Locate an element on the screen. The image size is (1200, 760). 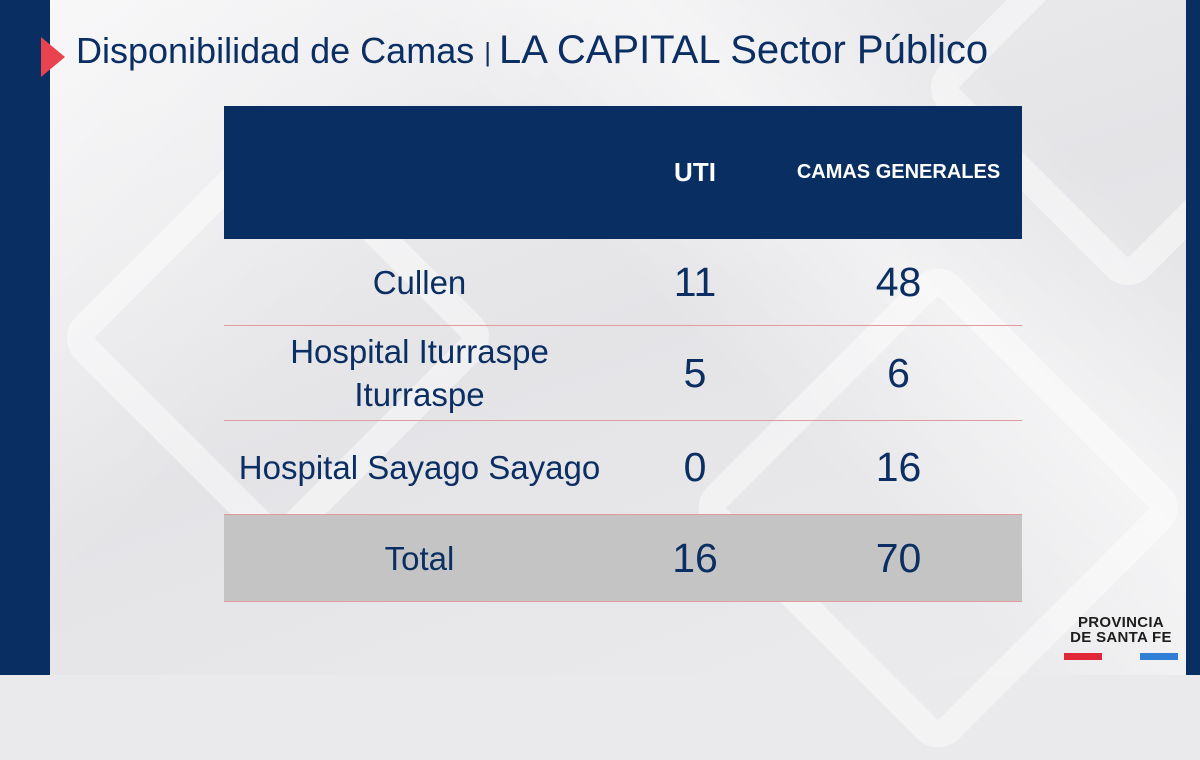
logo-line2: DE SANTA FE is located at coordinates (1121, 637).